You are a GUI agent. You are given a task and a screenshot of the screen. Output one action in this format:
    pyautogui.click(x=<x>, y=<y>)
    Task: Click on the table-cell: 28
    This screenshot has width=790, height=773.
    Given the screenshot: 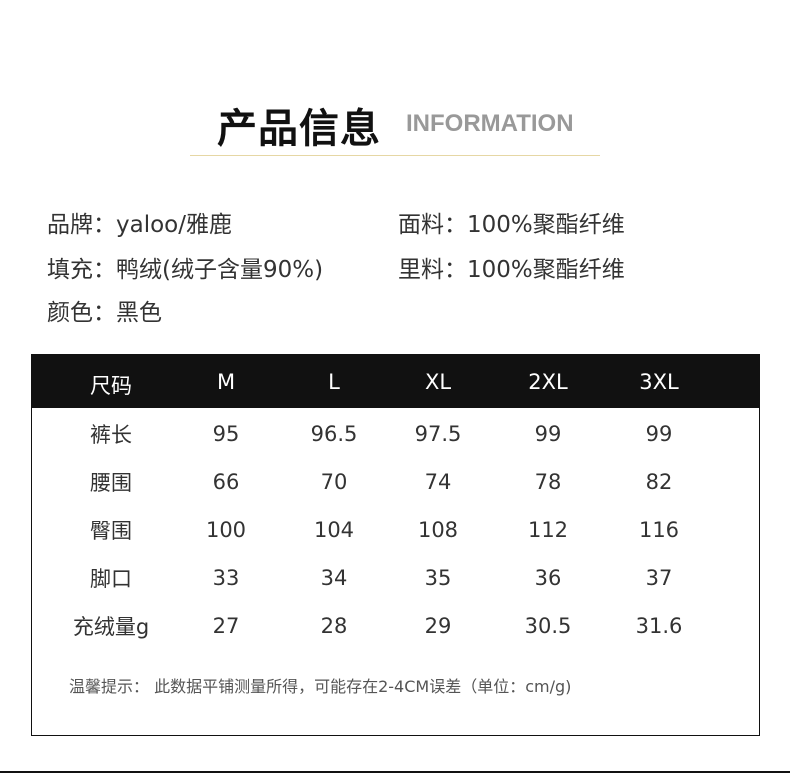 What is the action you would take?
    pyautogui.click(x=334, y=626)
    